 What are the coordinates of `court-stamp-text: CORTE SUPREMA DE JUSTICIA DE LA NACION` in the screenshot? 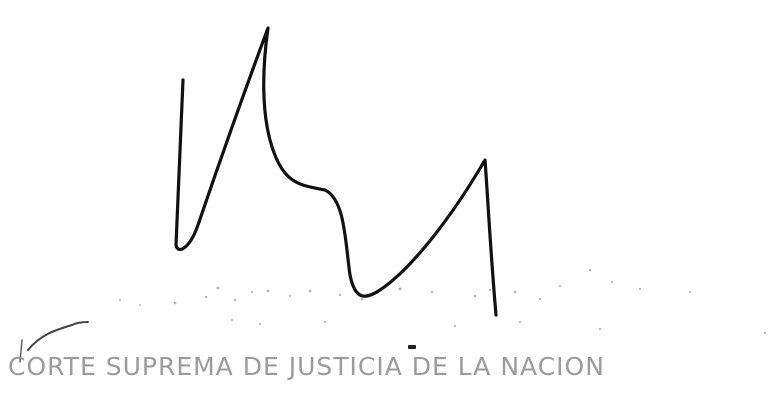 It's located at (306, 366).